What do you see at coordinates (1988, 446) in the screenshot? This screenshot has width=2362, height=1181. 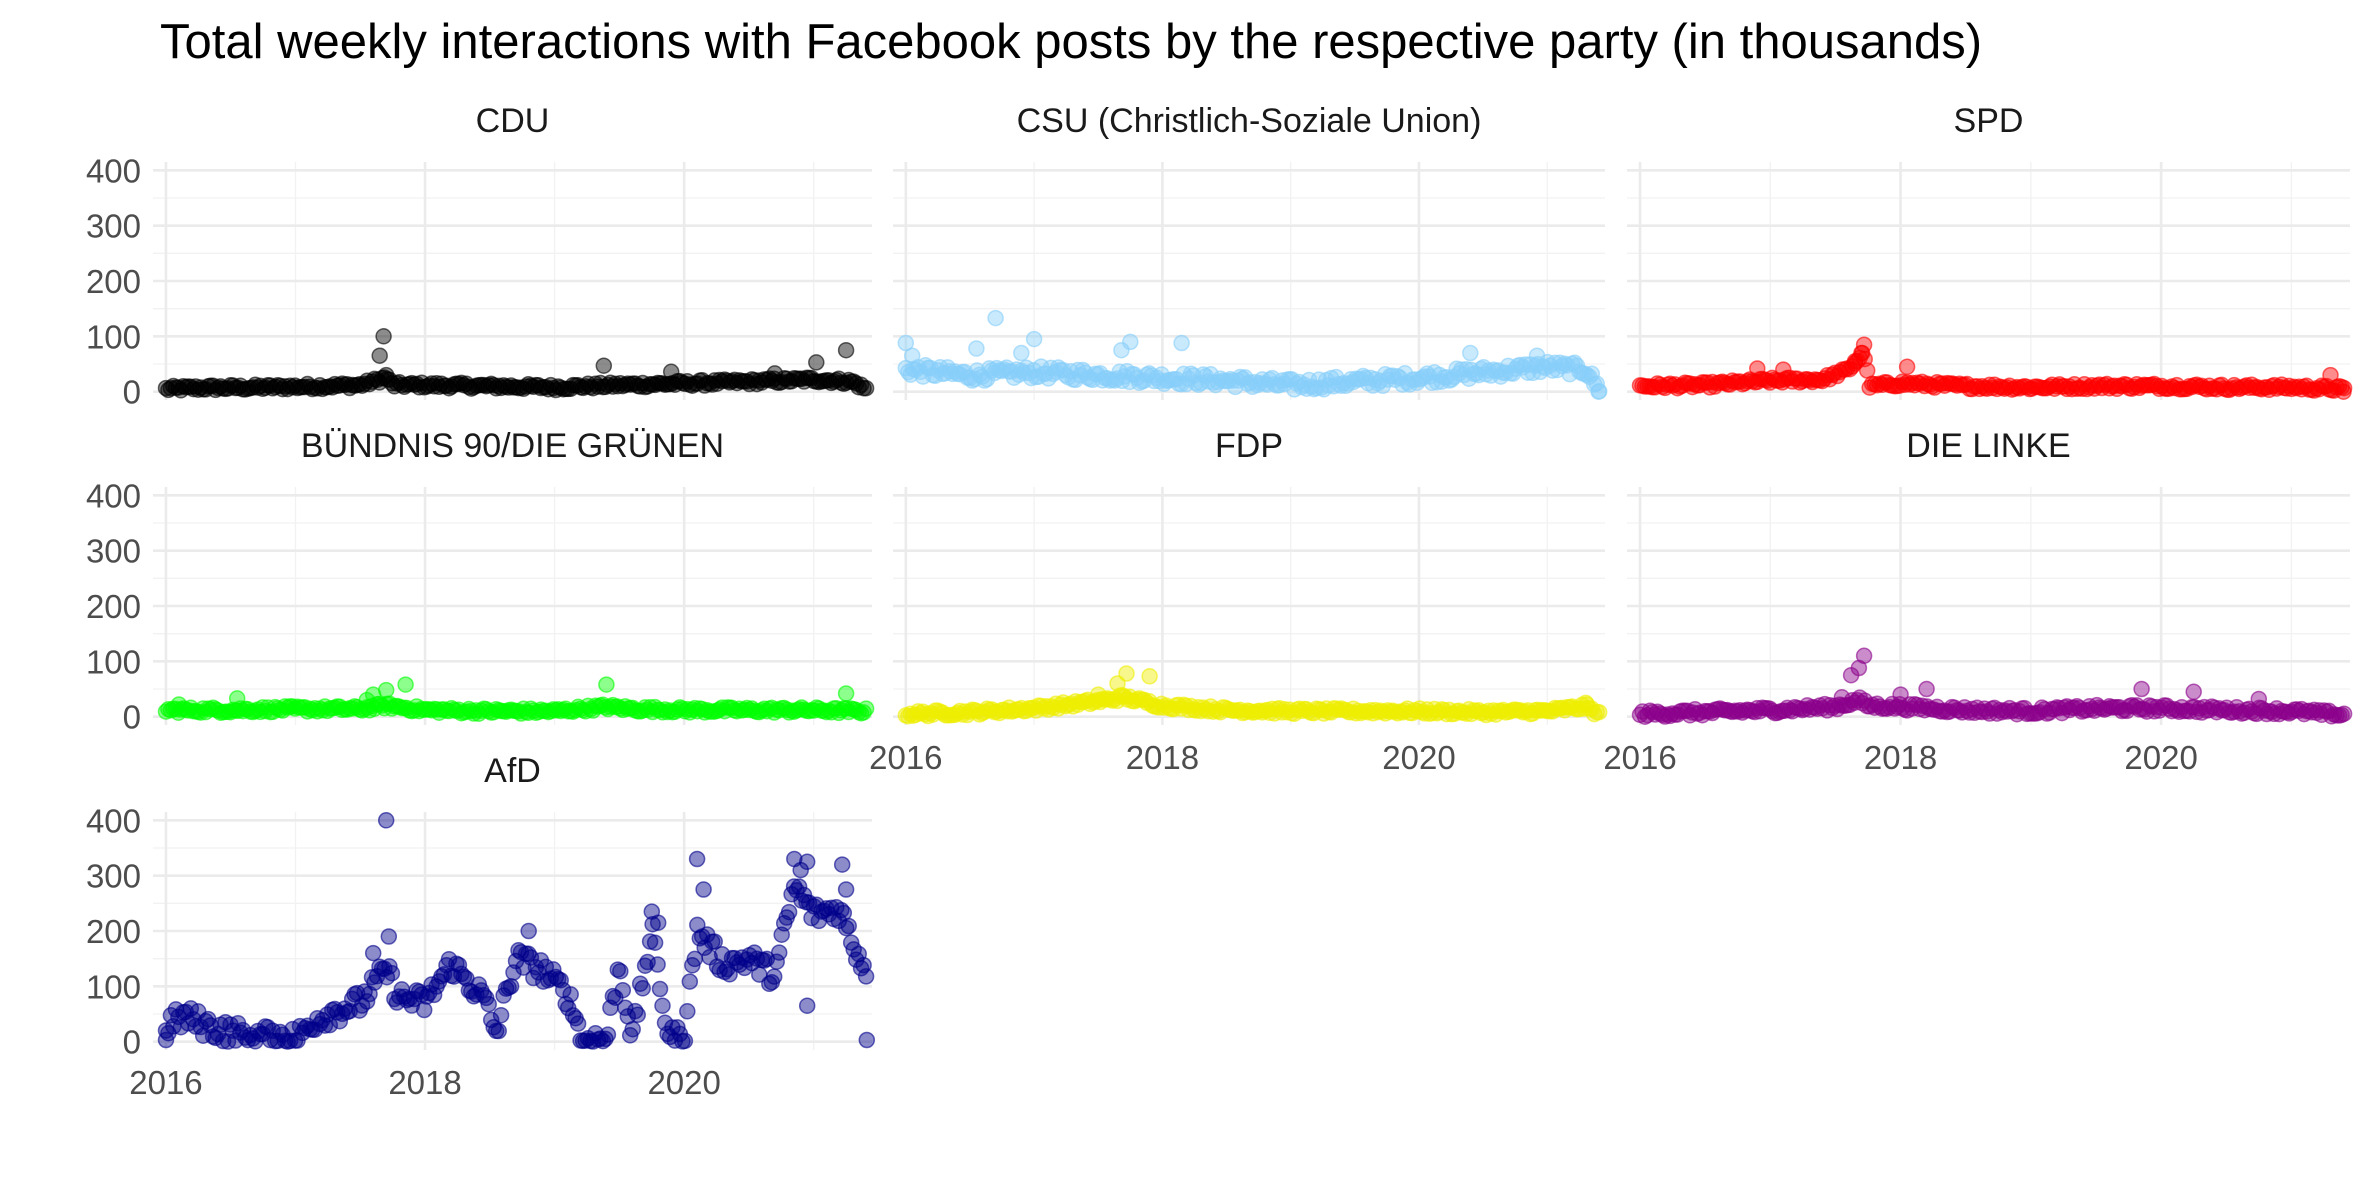 I see `panel-title: DIE LINKE` at bounding box center [1988, 446].